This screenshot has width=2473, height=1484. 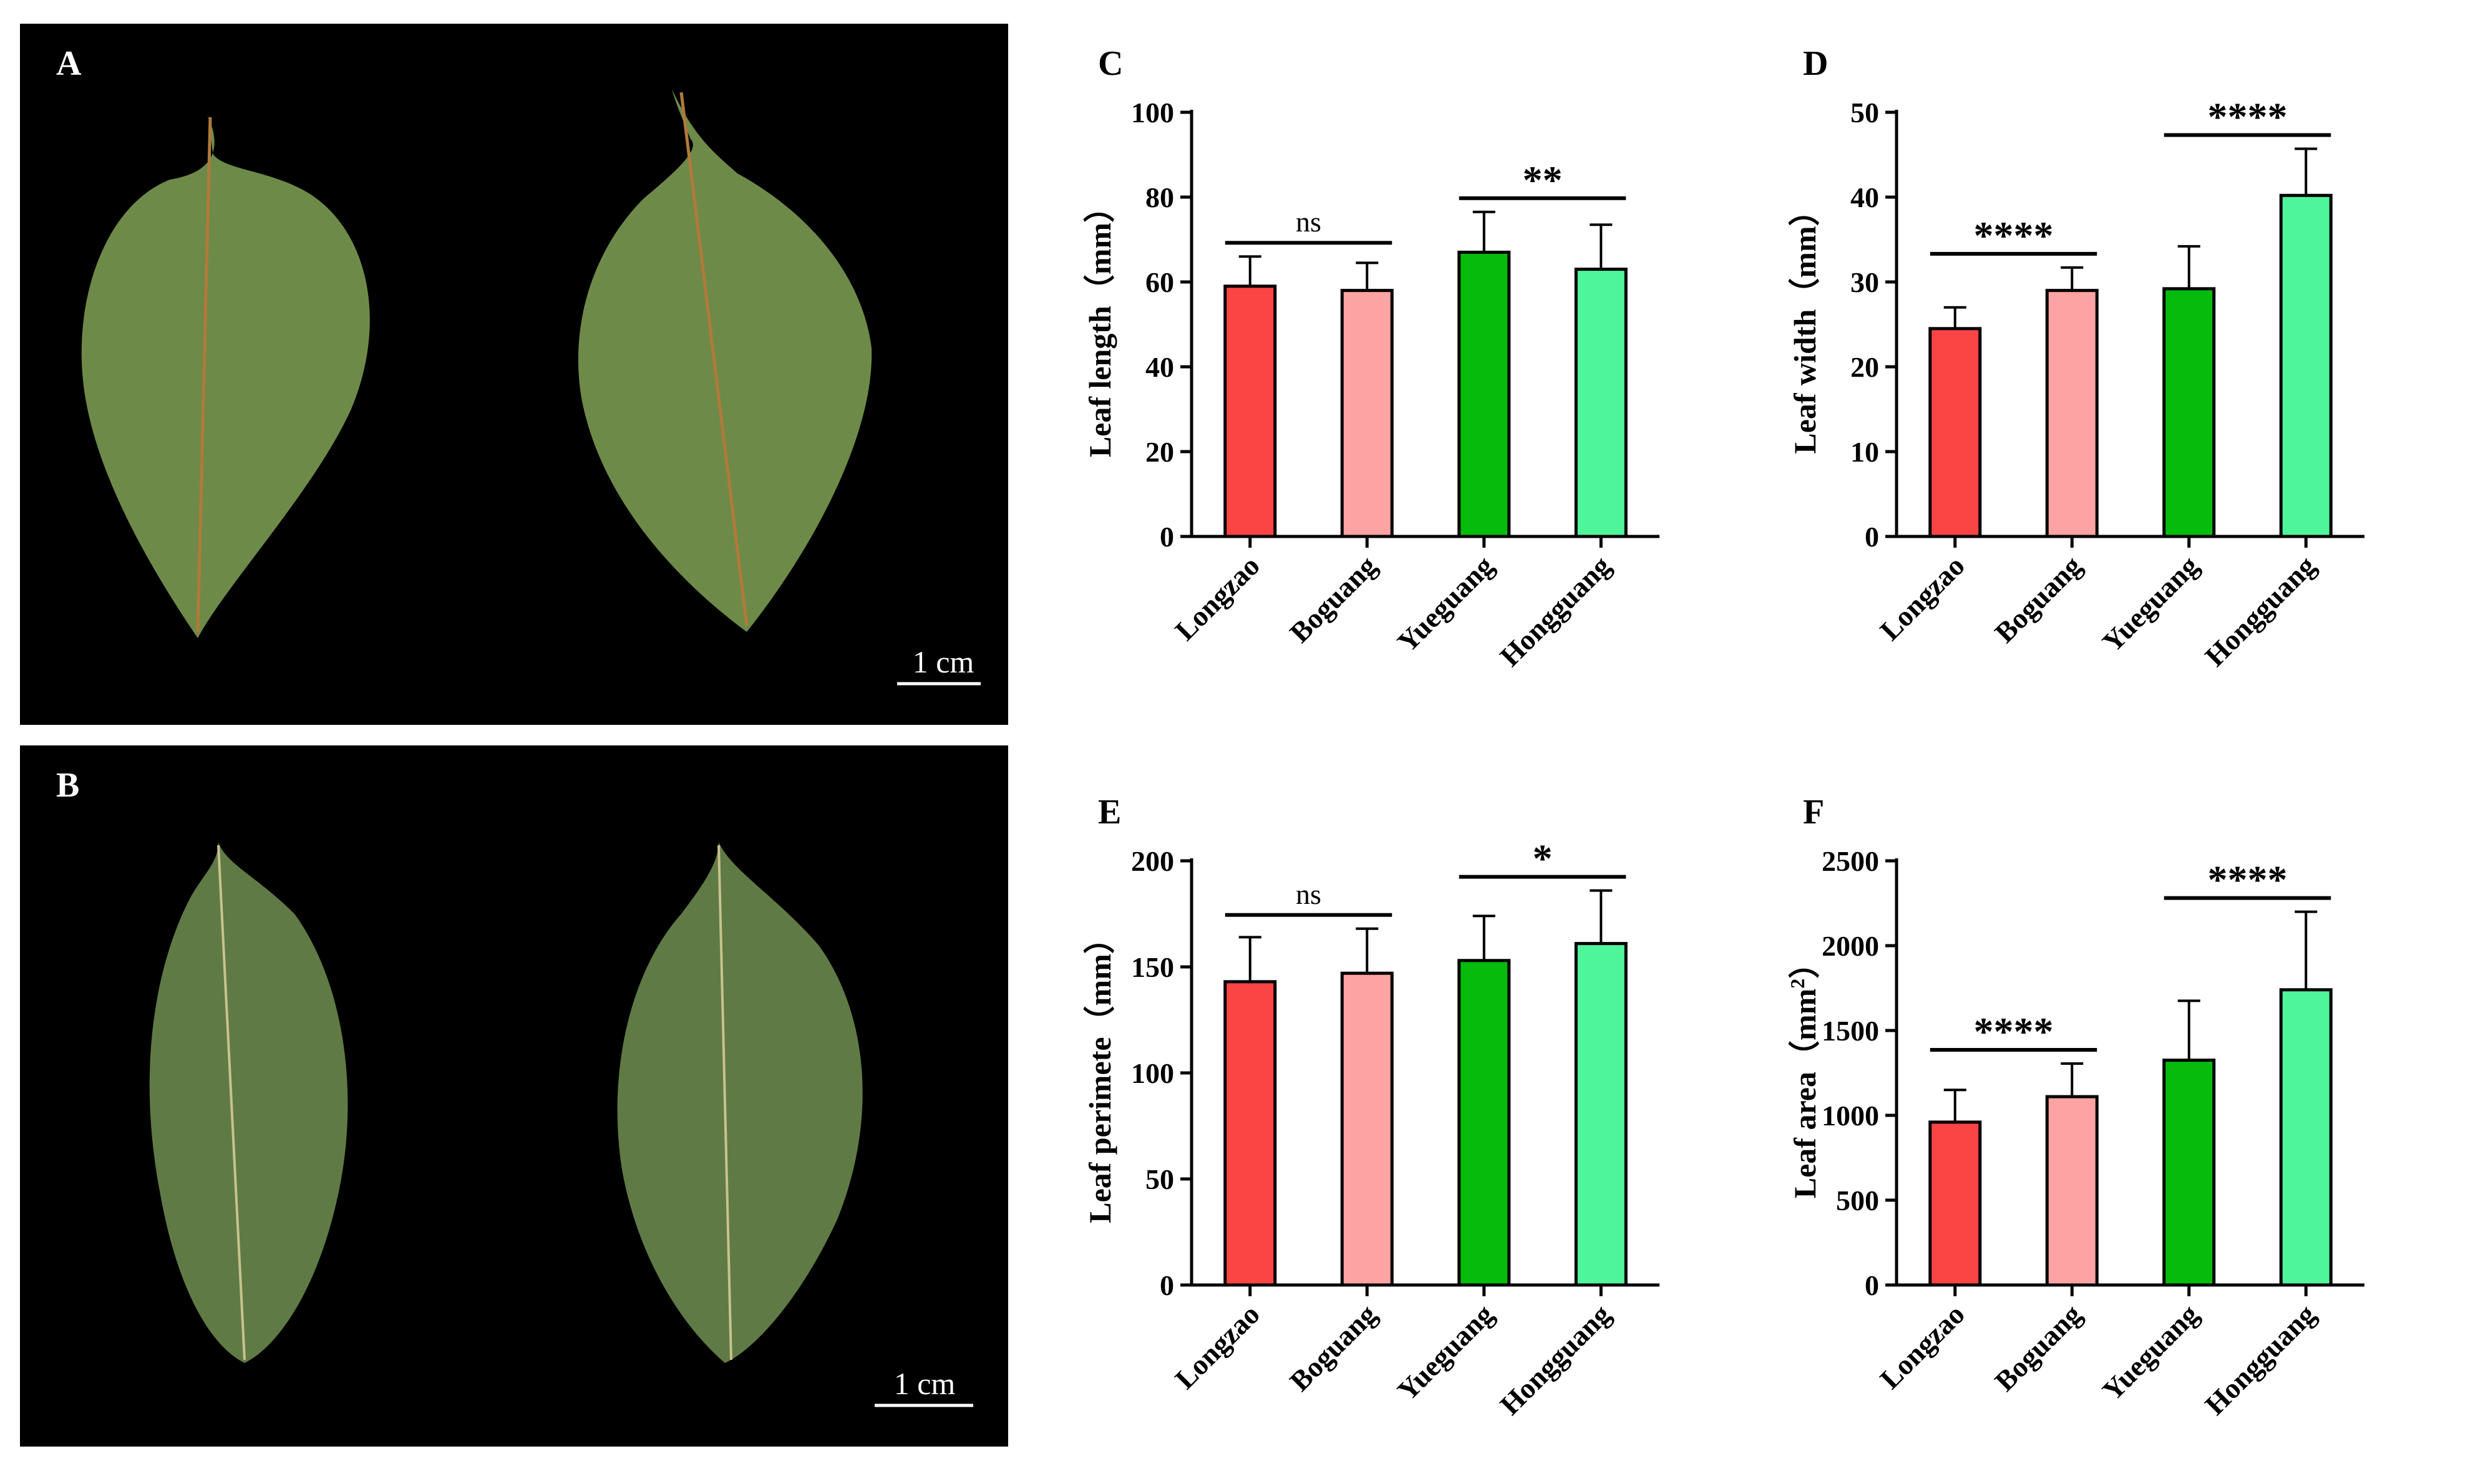 What do you see at coordinates (1857, 1200) in the screenshot?
I see `y-tick-label: 500` at bounding box center [1857, 1200].